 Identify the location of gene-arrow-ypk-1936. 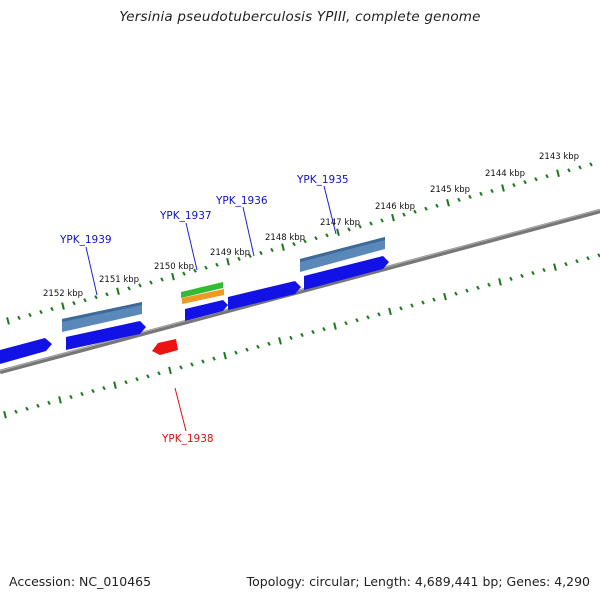
(264, 295).